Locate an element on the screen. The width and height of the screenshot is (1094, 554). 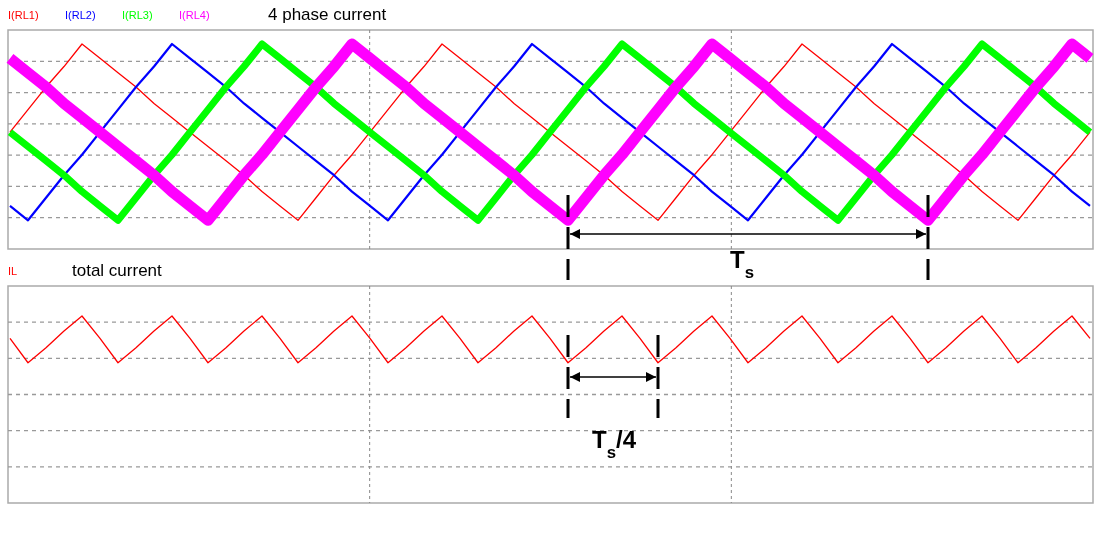
text: I(RL4) is located at coordinates (194, 15).